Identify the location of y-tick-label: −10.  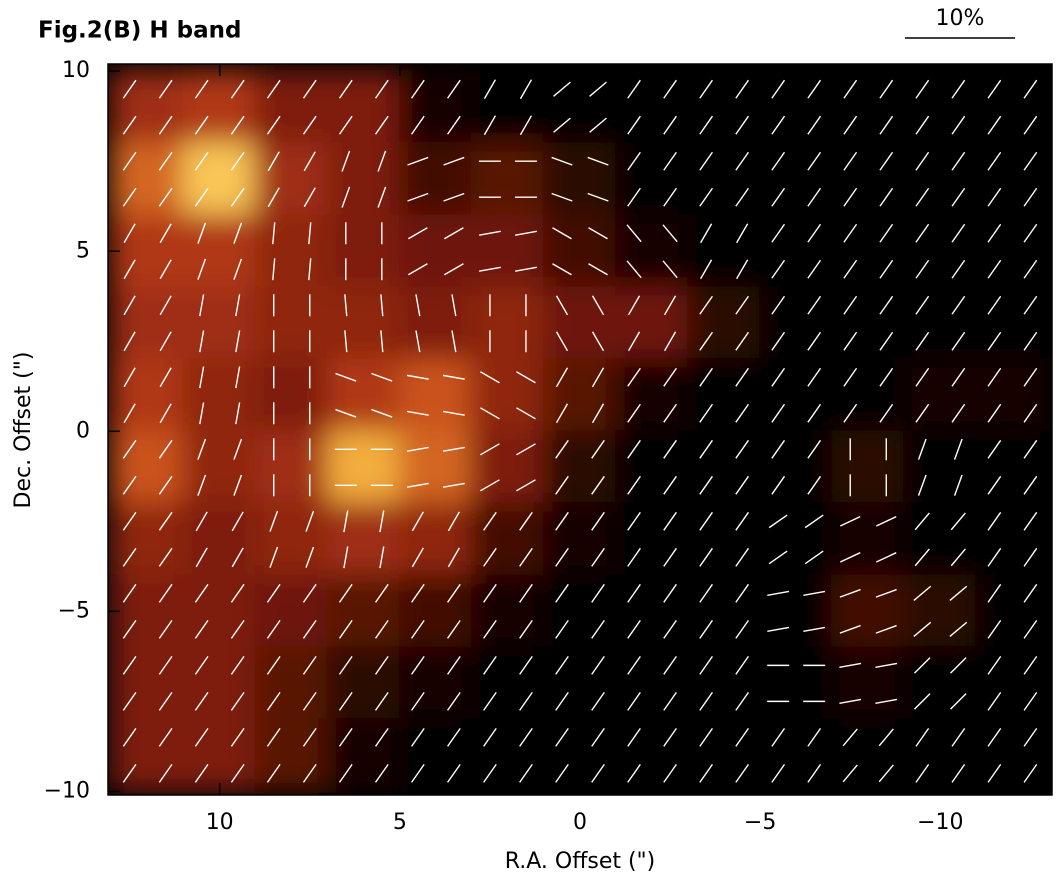
(67, 790).